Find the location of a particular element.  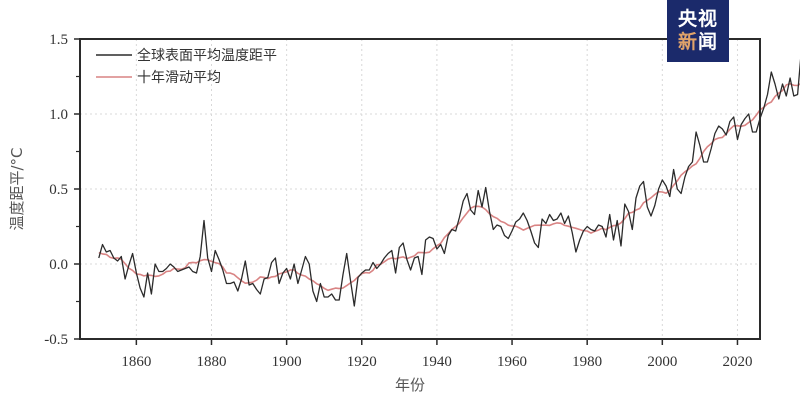

x-tick-label: 1860 is located at coordinates (136, 362).